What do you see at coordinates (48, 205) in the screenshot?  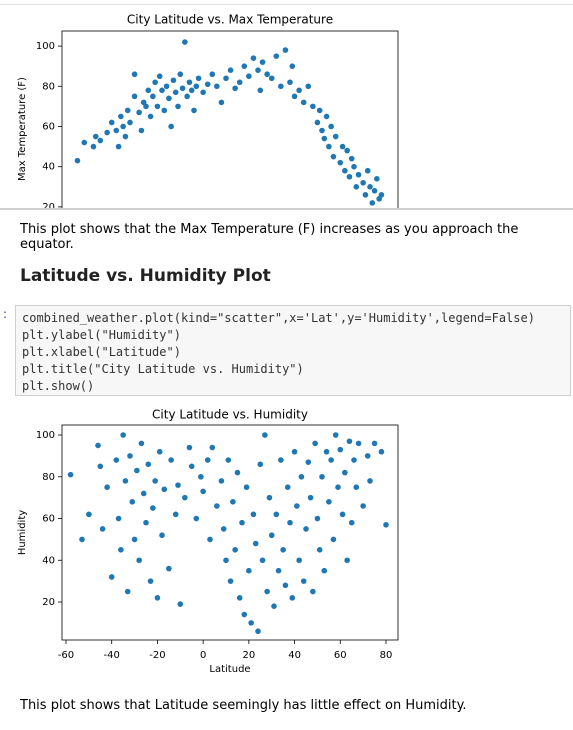 I see `y-tick-label: 20` at bounding box center [48, 205].